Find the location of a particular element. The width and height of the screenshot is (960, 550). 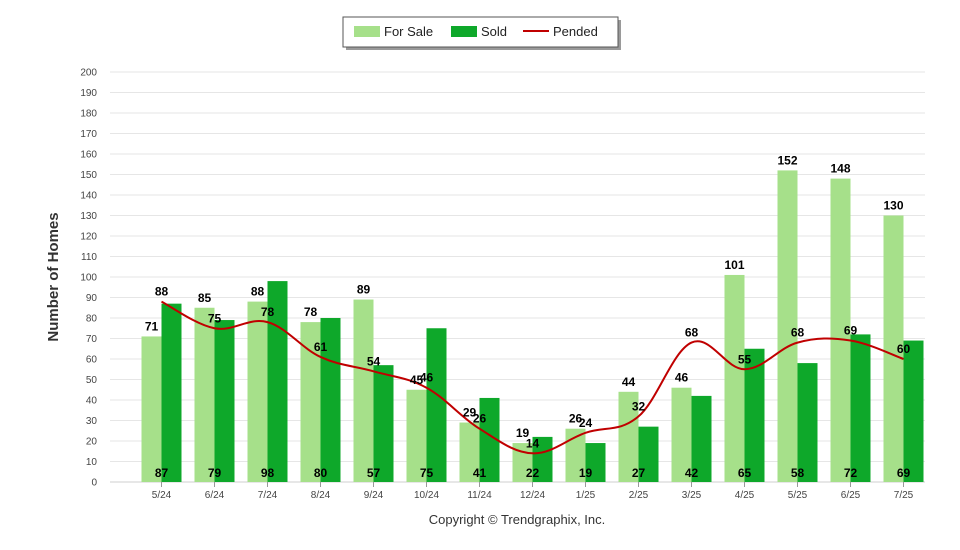

data-label-sold: 79 is located at coordinates (215, 473).